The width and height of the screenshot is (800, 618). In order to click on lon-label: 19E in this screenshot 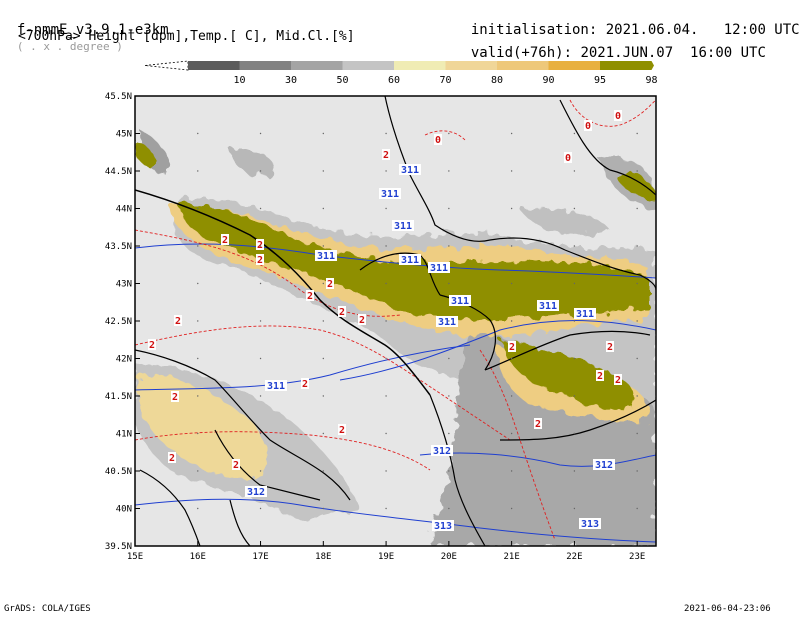, I will do `click(386, 556)`.